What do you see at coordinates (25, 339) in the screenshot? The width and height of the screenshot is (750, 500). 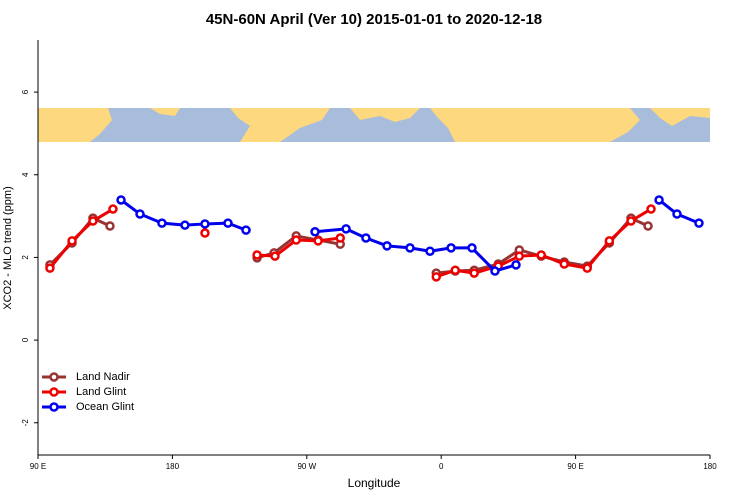 I see `y-tick-label: 0` at bounding box center [25, 339].